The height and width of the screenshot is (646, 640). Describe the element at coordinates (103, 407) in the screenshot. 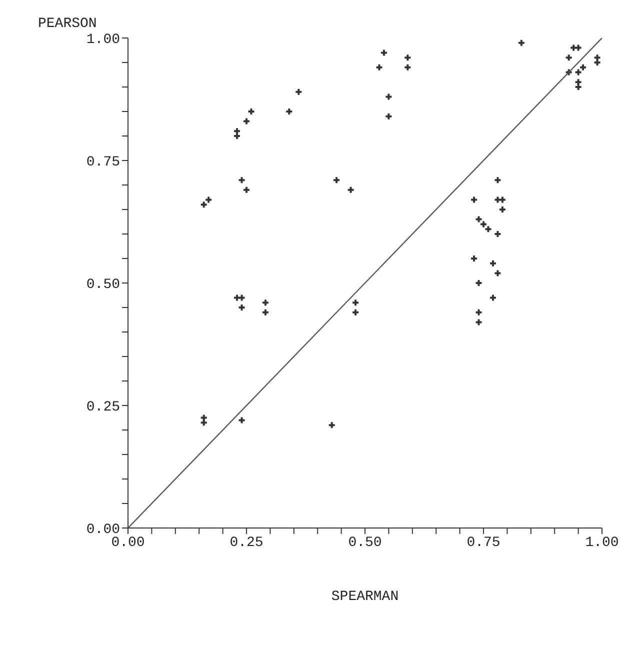

I see `y-tick-label: 0.25` at that location.